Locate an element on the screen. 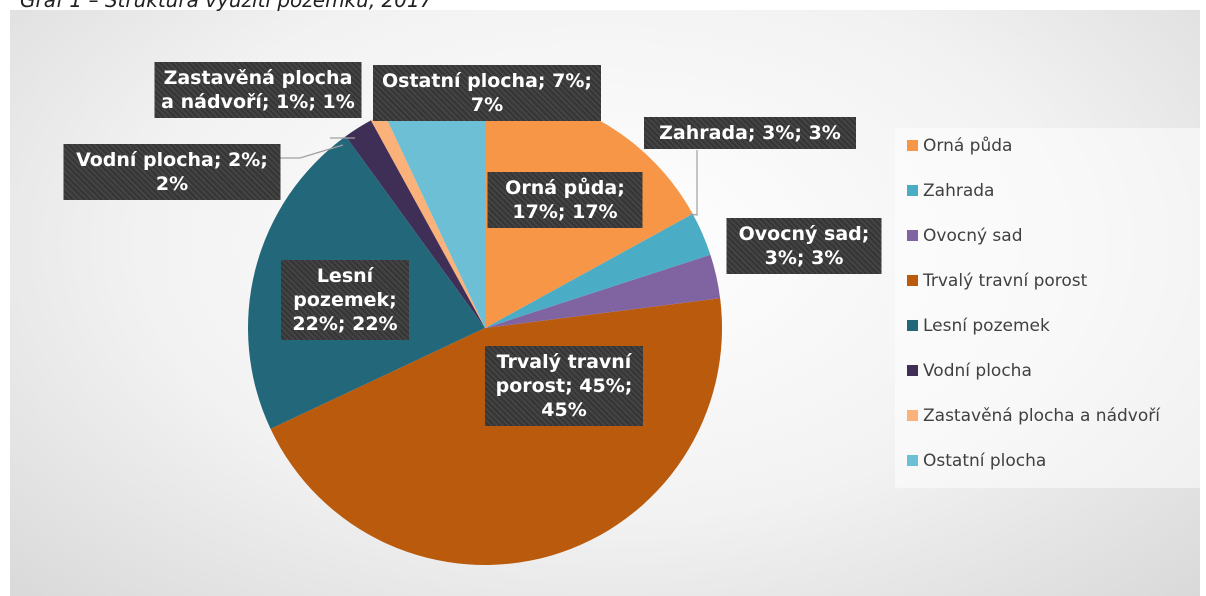 This screenshot has height=596, width=1206. legend-item: Ovocný sad is located at coordinates (965, 236).